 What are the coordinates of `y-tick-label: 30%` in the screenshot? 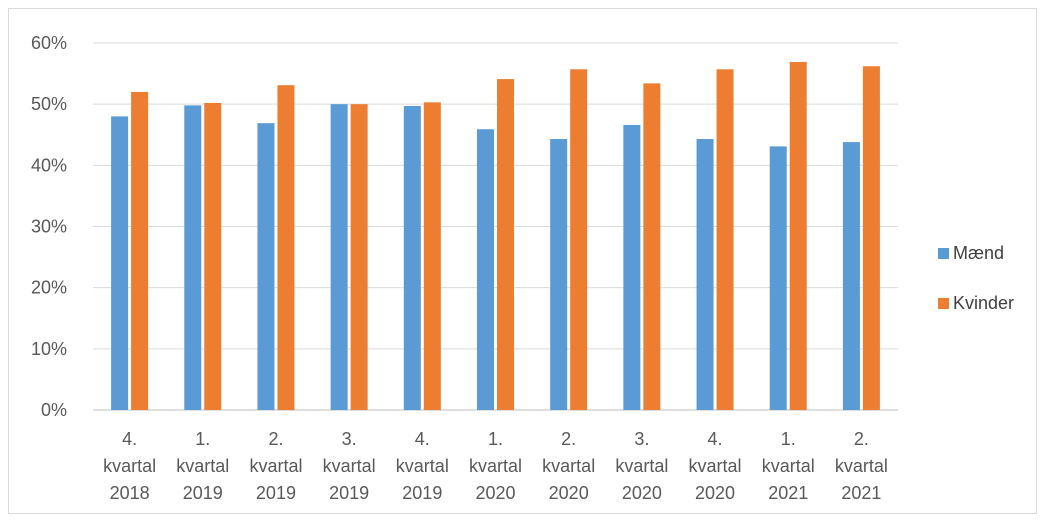 It's located at (49, 227).